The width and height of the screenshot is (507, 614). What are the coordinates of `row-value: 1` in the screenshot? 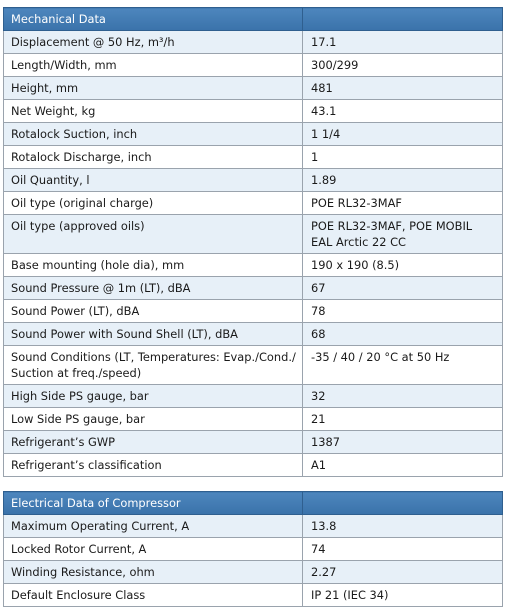 It's located at (402, 157).